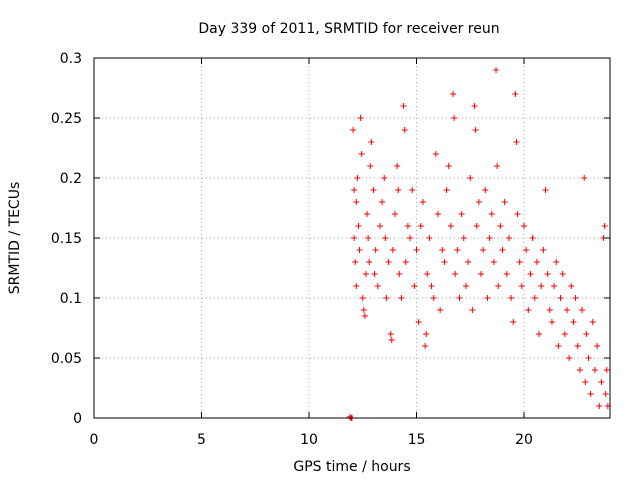  What do you see at coordinates (77, 419) in the screenshot?
I see `y-tick-label: 0` at bounding box center [77, 419].